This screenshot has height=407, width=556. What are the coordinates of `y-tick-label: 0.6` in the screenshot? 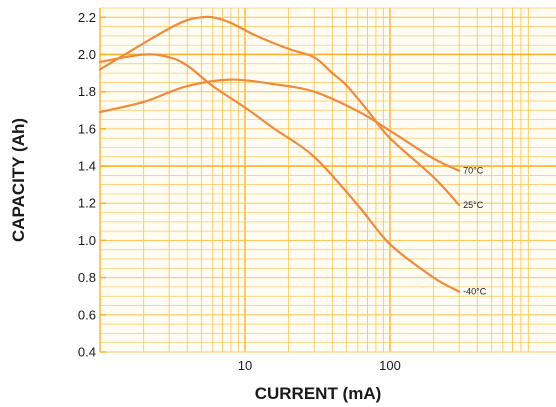 It's located at (87, 314).